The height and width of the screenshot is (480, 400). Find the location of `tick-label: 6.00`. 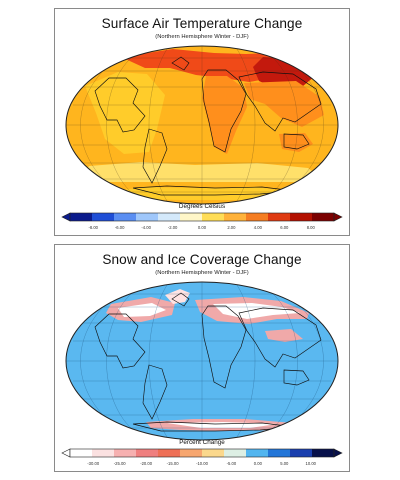

tick-label: 6.00 is located at coordinates (284, 227).